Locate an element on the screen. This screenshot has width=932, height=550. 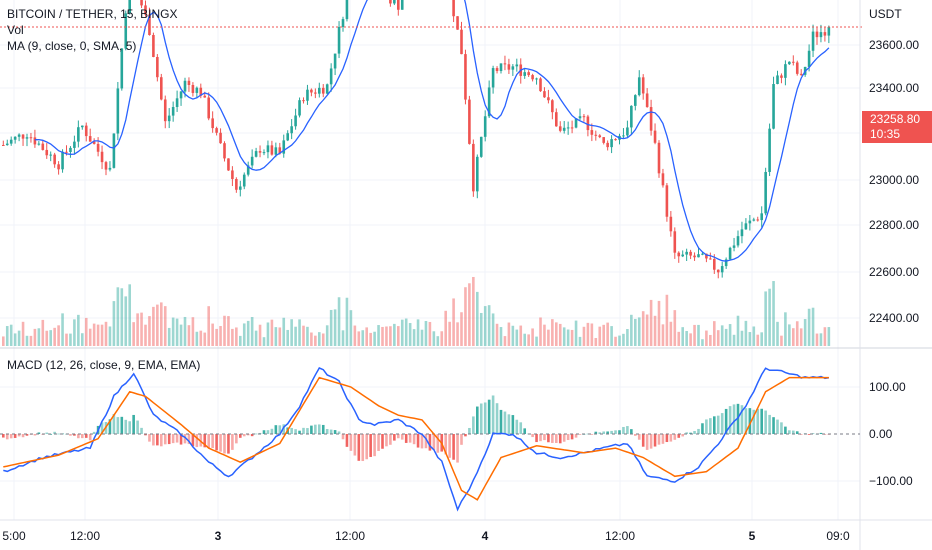
volume-bars is located at coordinates (416, 311).